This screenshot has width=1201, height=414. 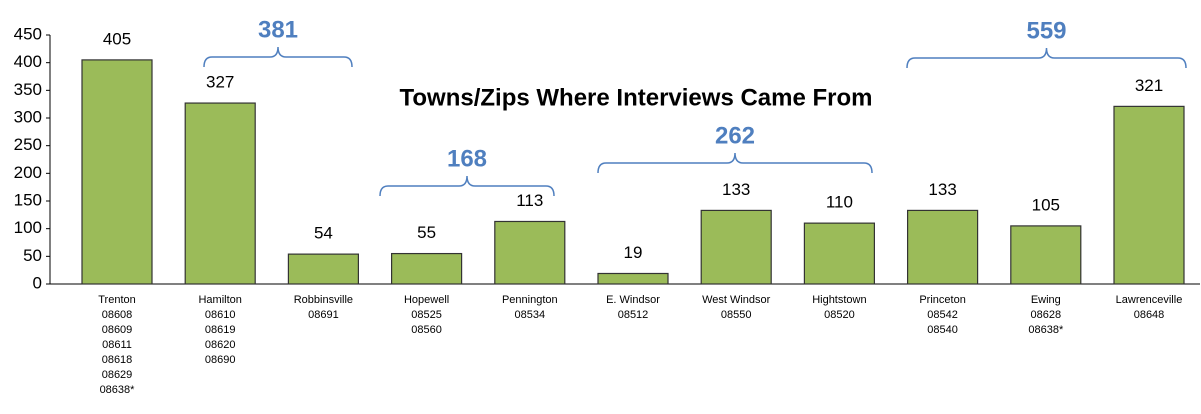 What do you see at coordinates (117, 315) in the screenshot?
I see `x-tick-label: 08608` at bounding box center [117, 315].